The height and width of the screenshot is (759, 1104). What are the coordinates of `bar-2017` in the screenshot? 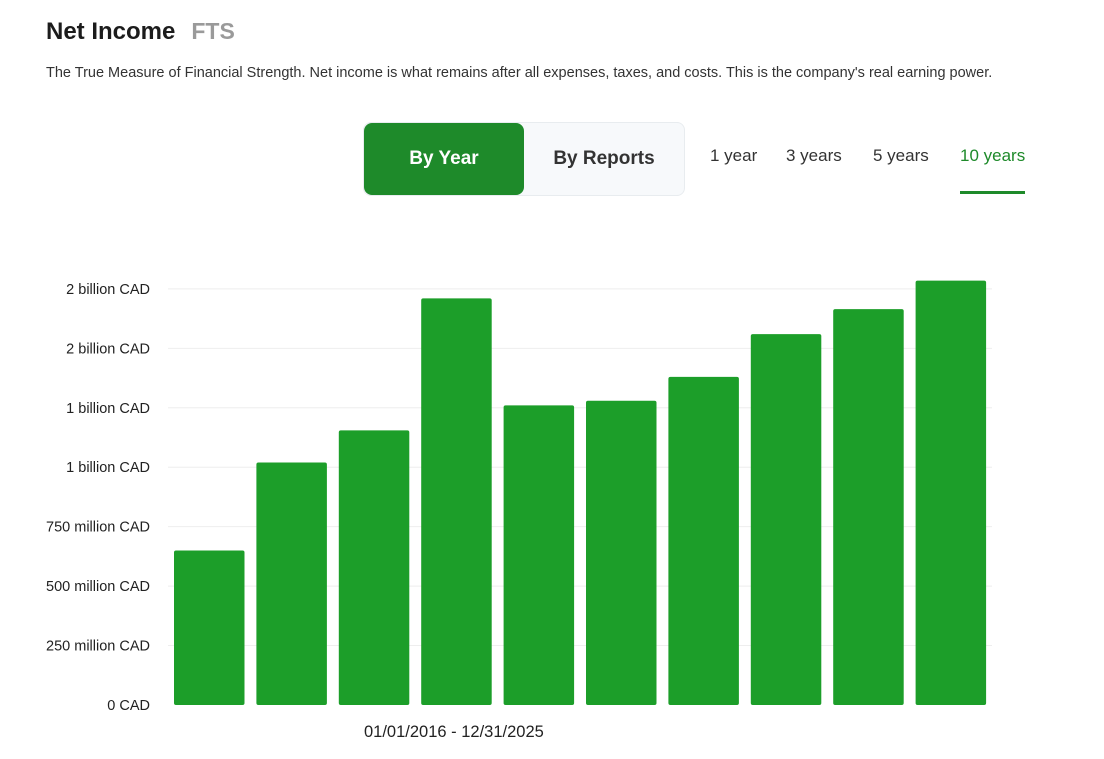 It's located at (291, 584).